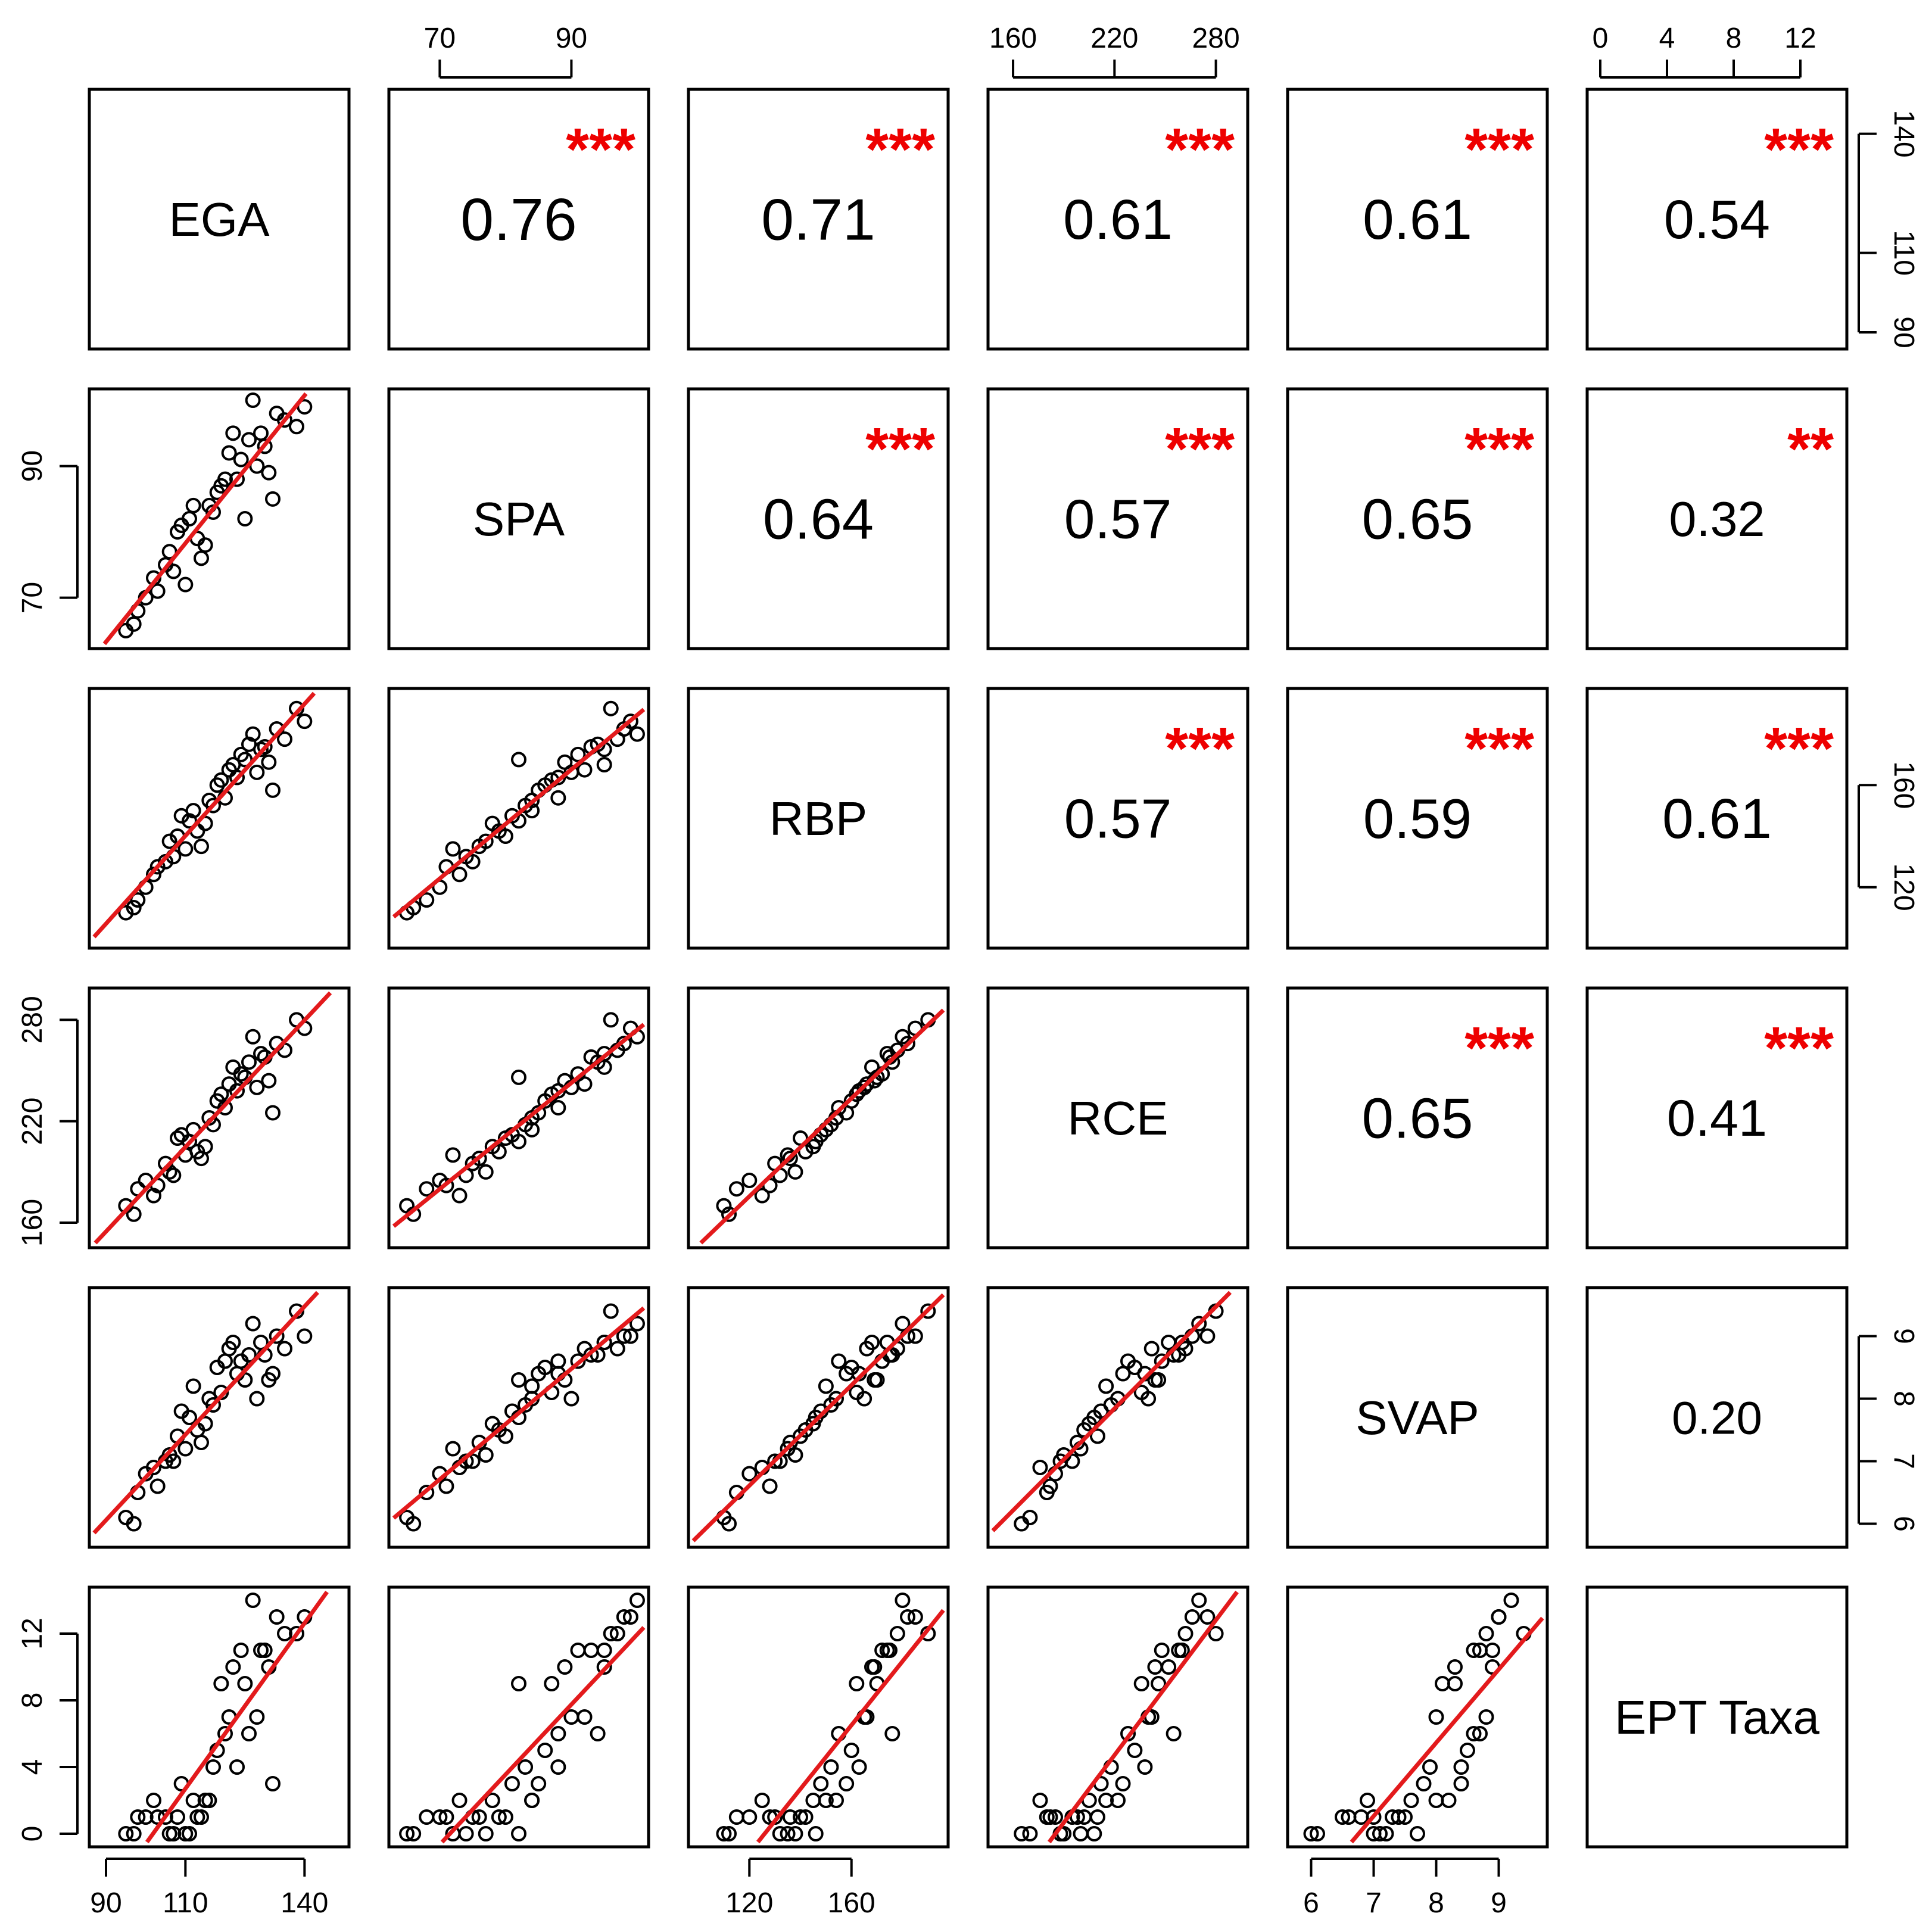 The width and height of the screenshot is (1932, 1932). What do you see at coordinates (185, 1903) in the screenshot?
I see `tick-label: 110` at bounding box center [185, 1903].